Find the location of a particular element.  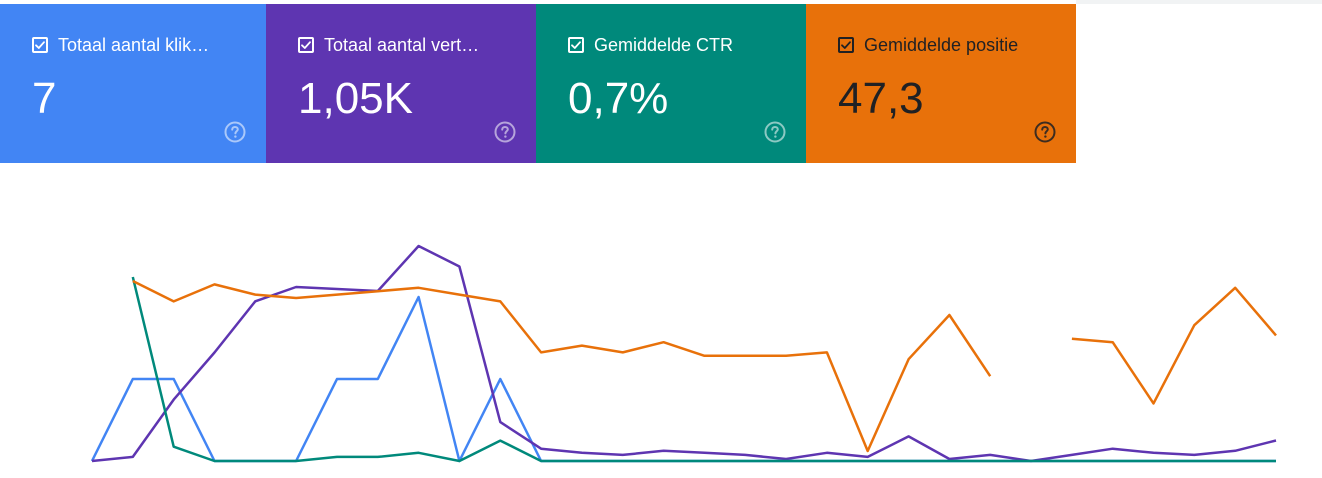

metric-card-ctr: Gemiddelde CTR 0,7% is located at coordinates (671, 83).